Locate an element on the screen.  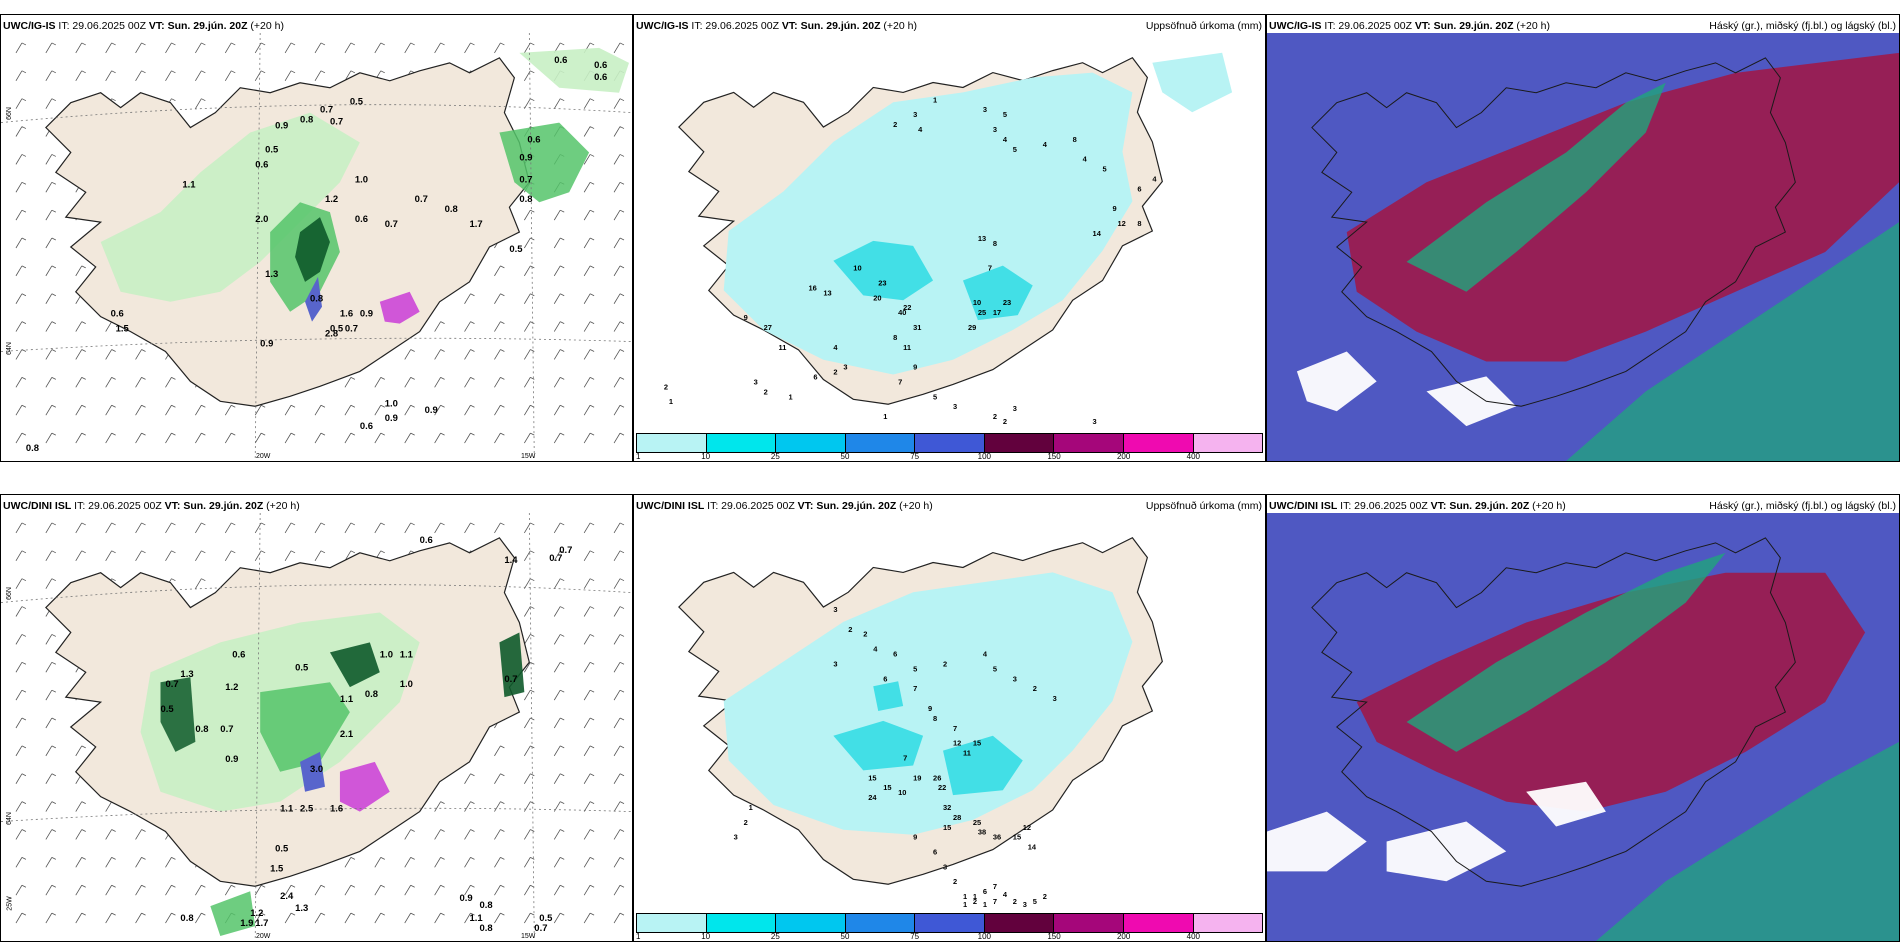
precip-value-label: 15 is located at coordinates (887, 787).